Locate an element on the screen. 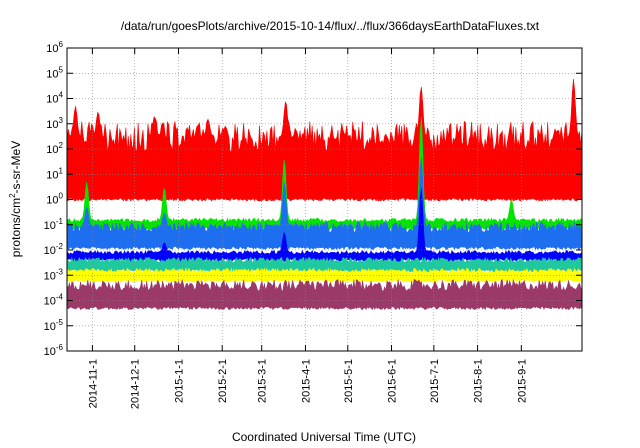 This screenshot has width=640, height=448. y-tick-label: 10⁻⁴ is located at coordinates (54, 300).